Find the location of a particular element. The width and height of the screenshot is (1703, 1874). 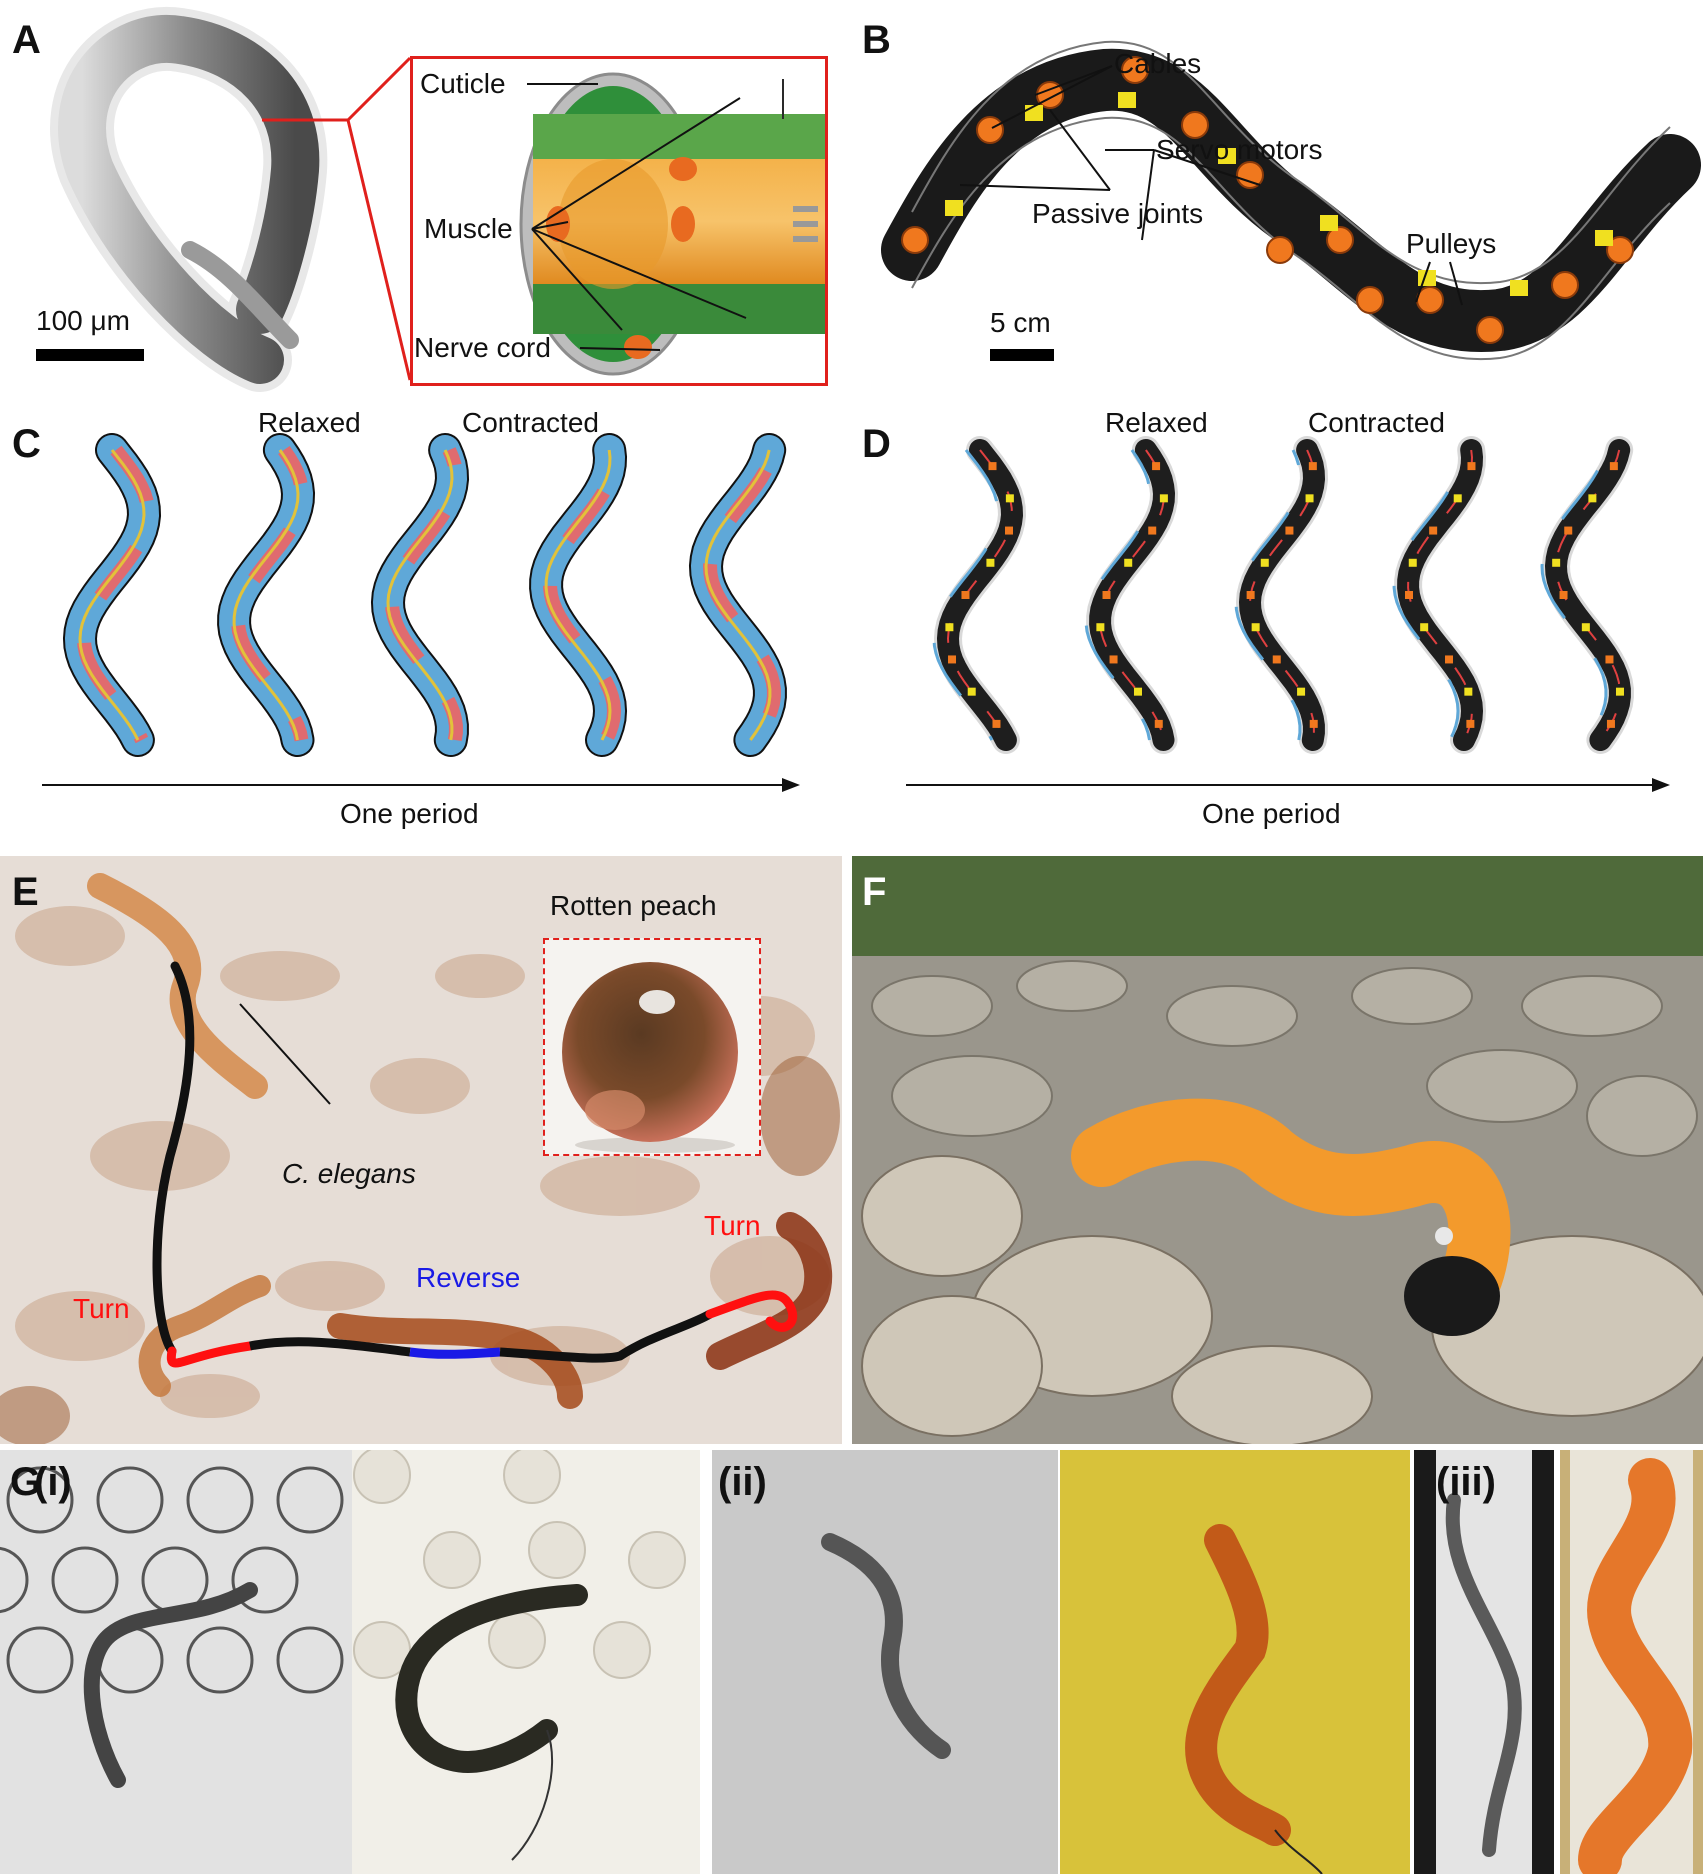

panel-c: C Relaxed Contracted One period is located at coordinates (425, 620).